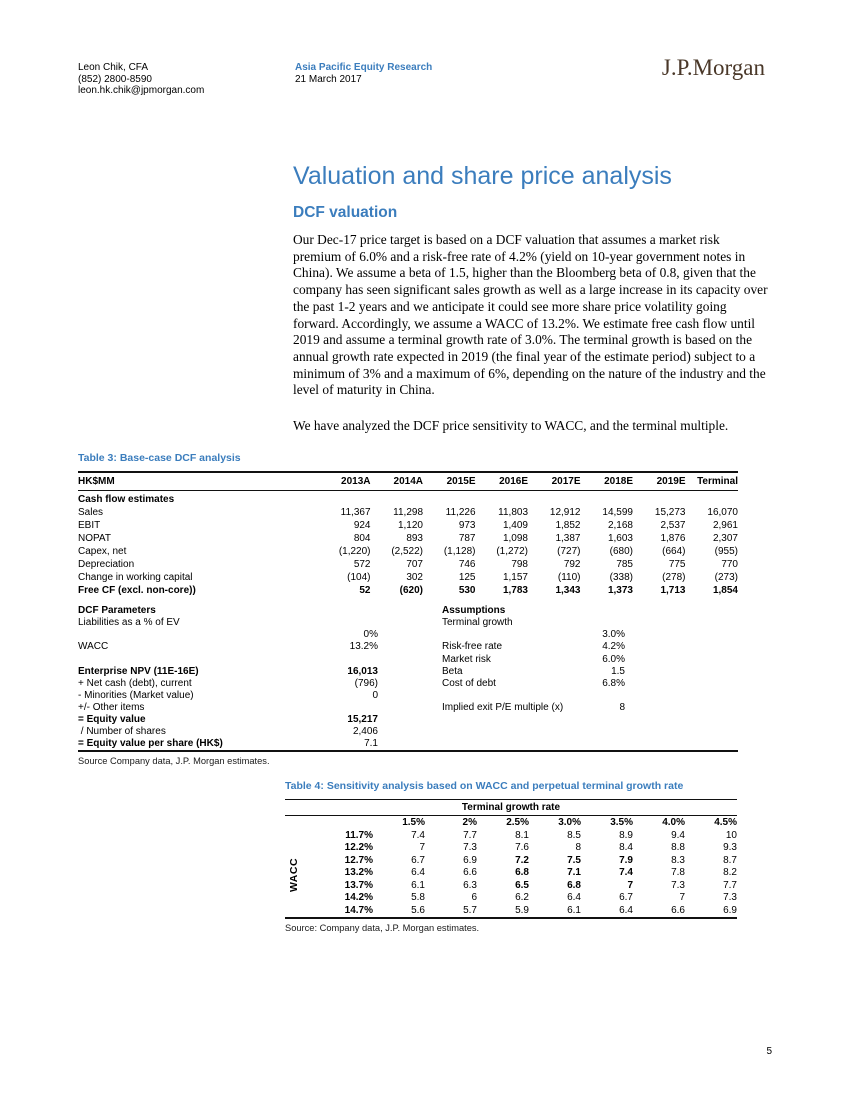 The image size is (850, 1100). What do you see at coordinates (621, 577) in the screenshot?
I see `cell-value: (338)` at bounding box center [621, 577].